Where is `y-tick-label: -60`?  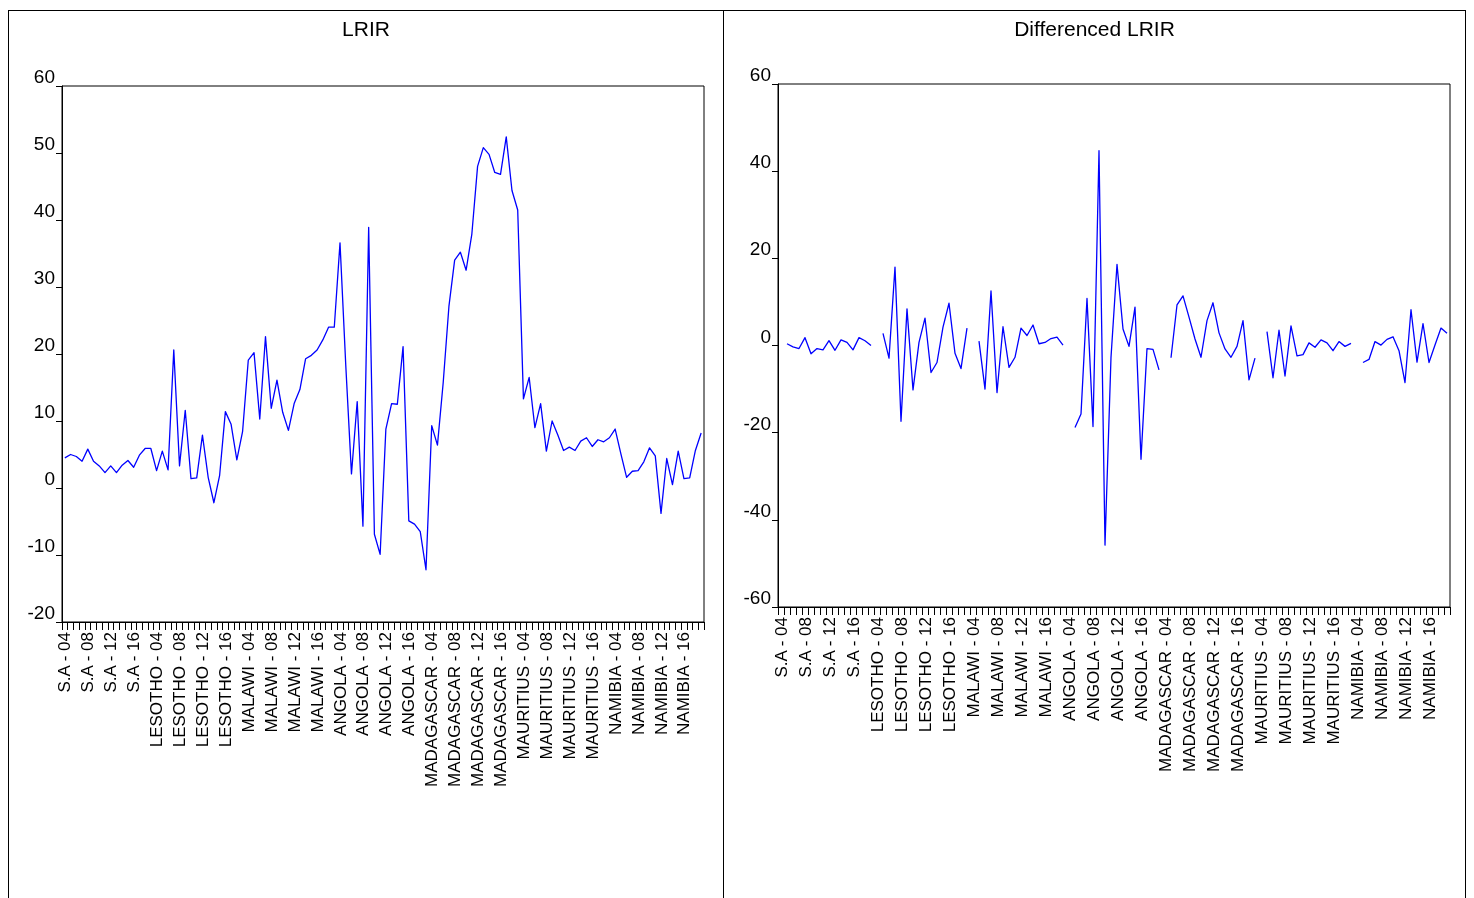 y-tick-label: -60 is located at coordinates (757, 597).